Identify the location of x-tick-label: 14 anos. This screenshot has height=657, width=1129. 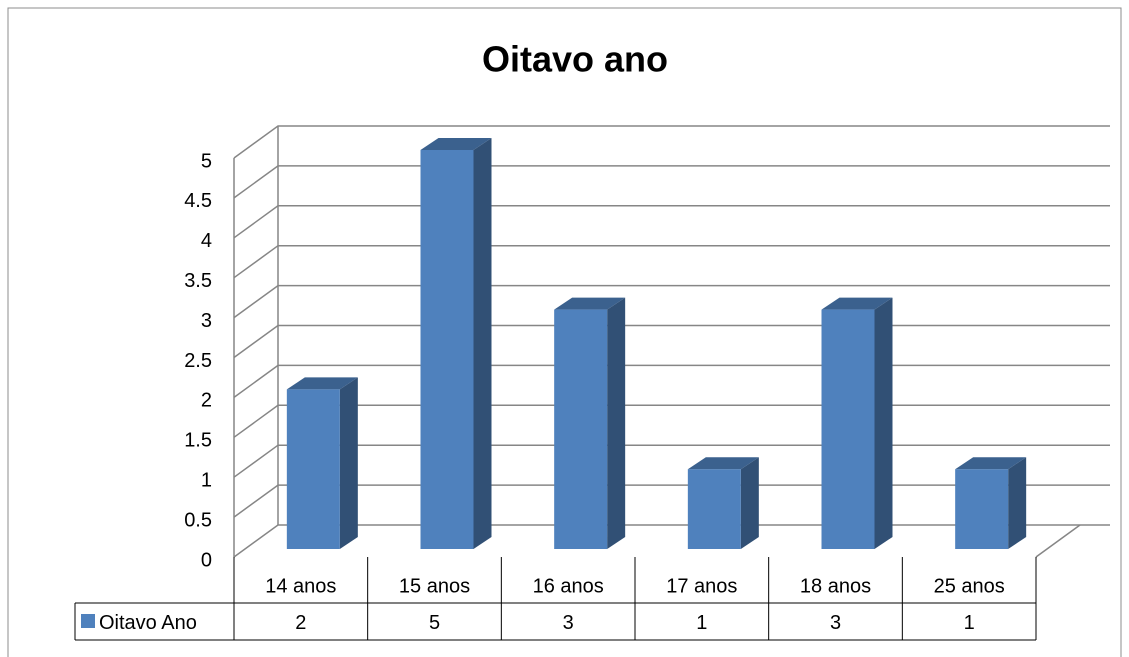
(300, 586).